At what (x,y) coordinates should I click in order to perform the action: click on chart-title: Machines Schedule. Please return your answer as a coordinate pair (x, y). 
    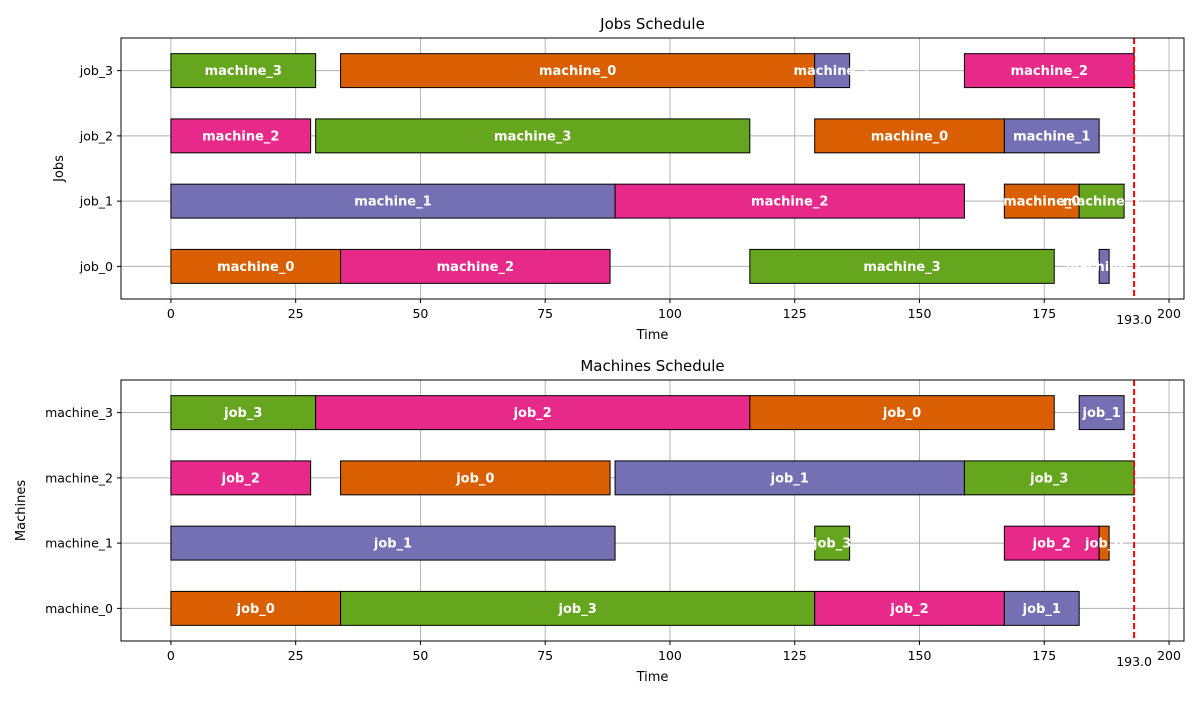
    Looking at the image, I should click on (652, 366).